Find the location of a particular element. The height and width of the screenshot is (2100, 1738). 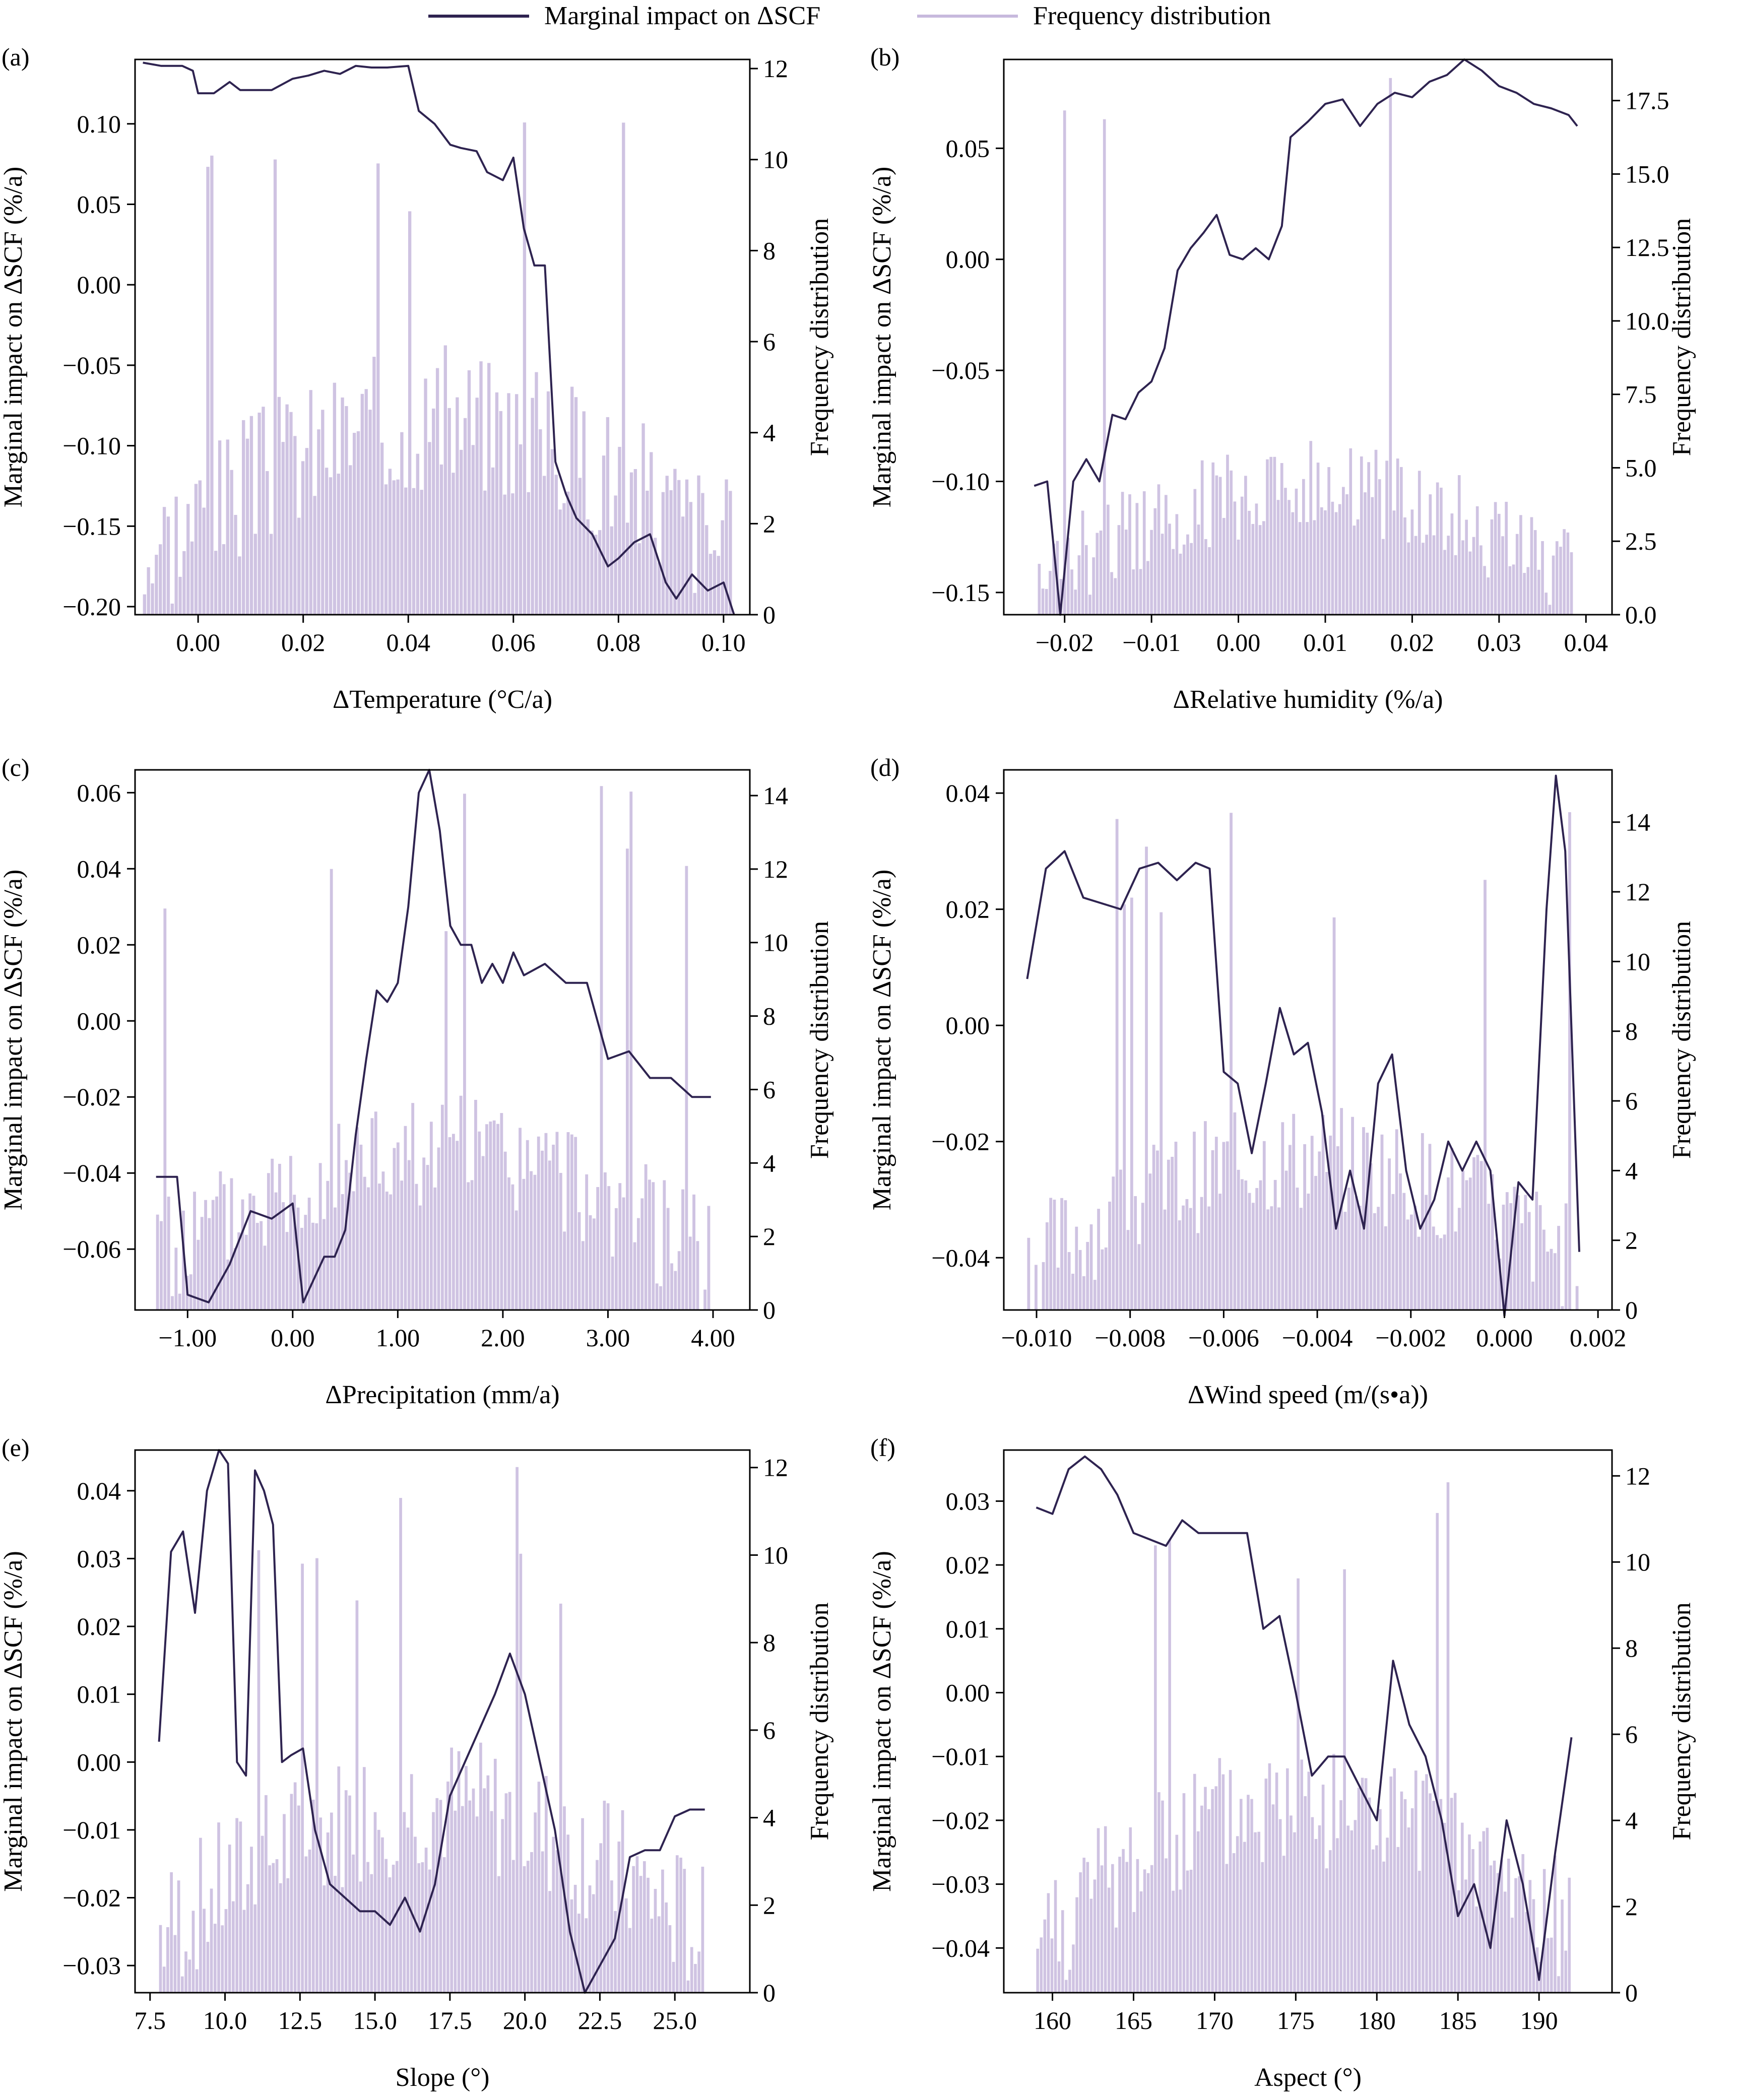

y-tick-label: 0.01 is located at coordinates (99, 1694).